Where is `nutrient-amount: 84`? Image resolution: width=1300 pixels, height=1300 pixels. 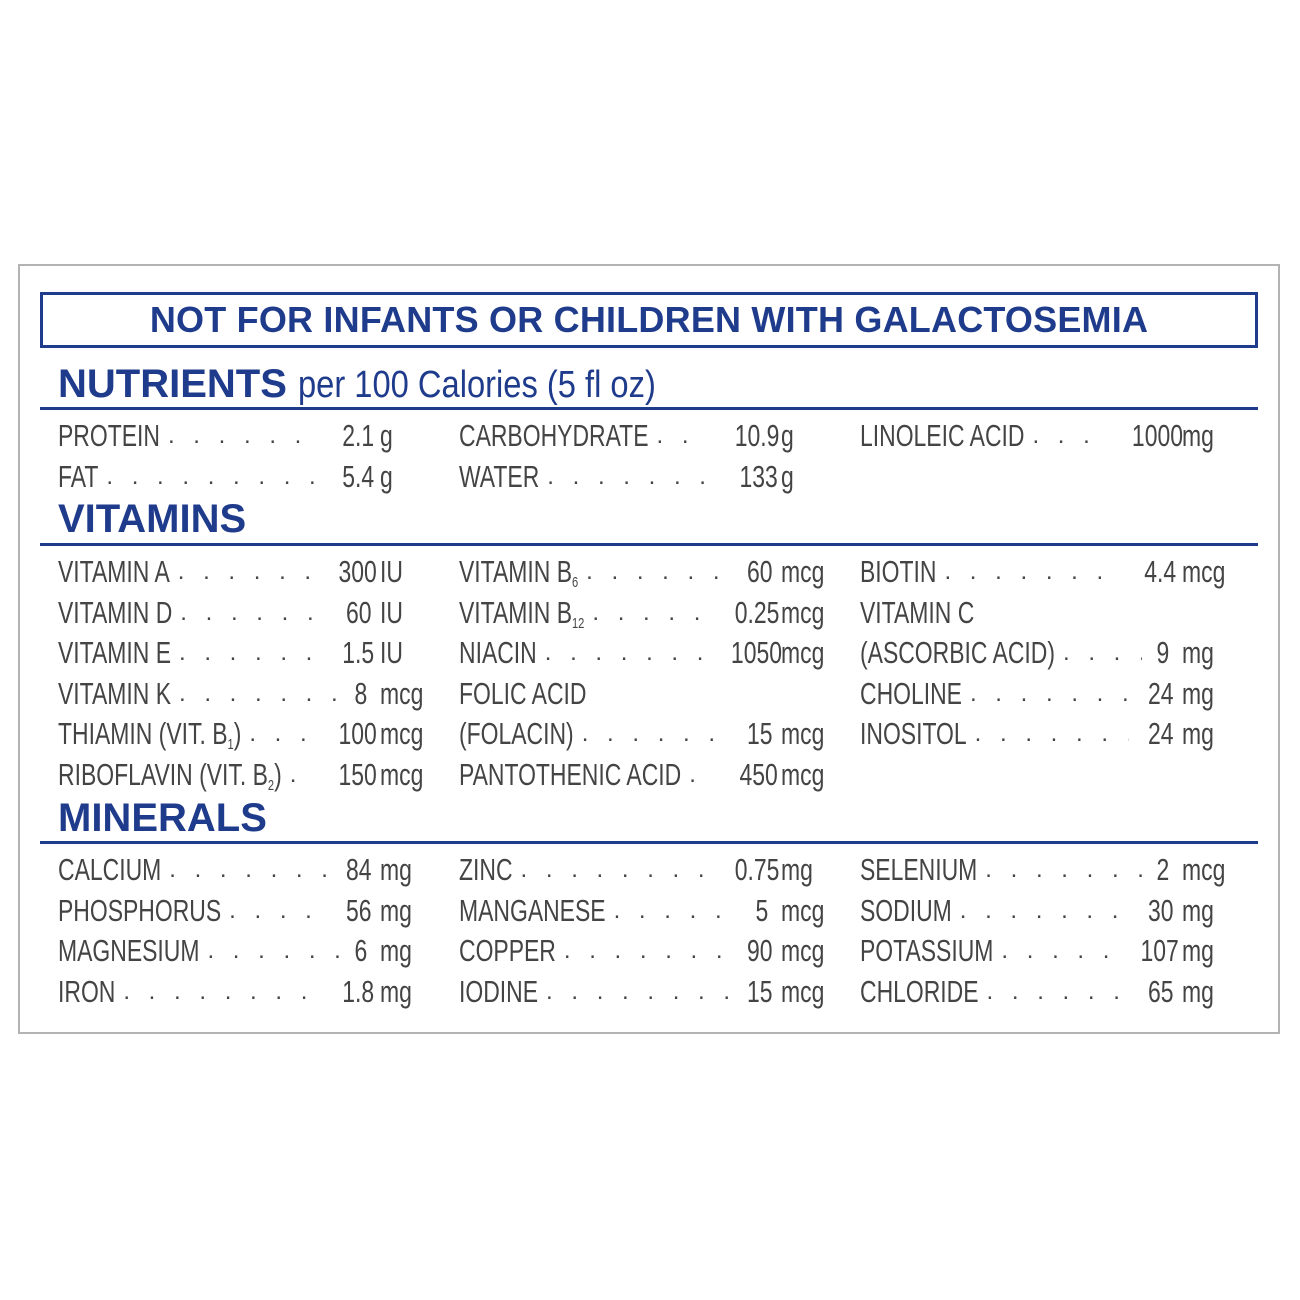 nutrient-amount: 84 is located at coordinates (359, 869).